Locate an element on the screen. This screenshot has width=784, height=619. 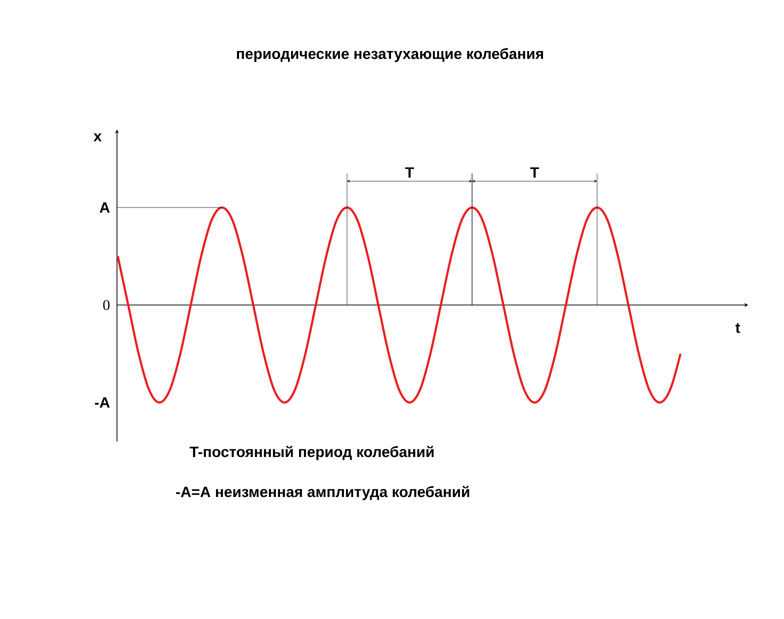
x-axis-title: t is located at coordinates (737, 328).